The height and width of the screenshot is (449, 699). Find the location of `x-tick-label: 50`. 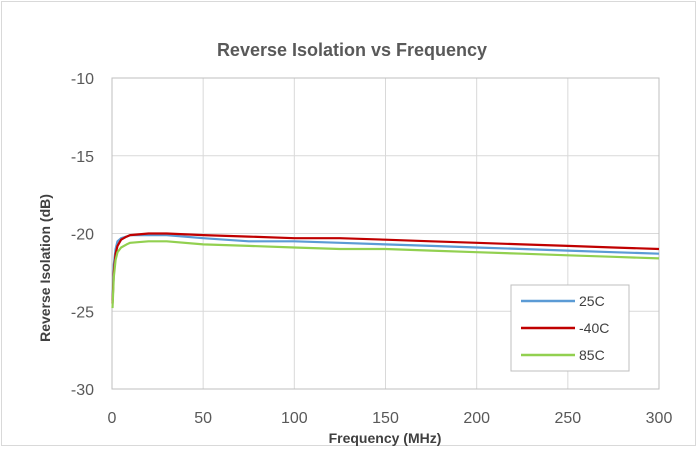

x-tick-label: 50 is located at coordinates (203, 418).